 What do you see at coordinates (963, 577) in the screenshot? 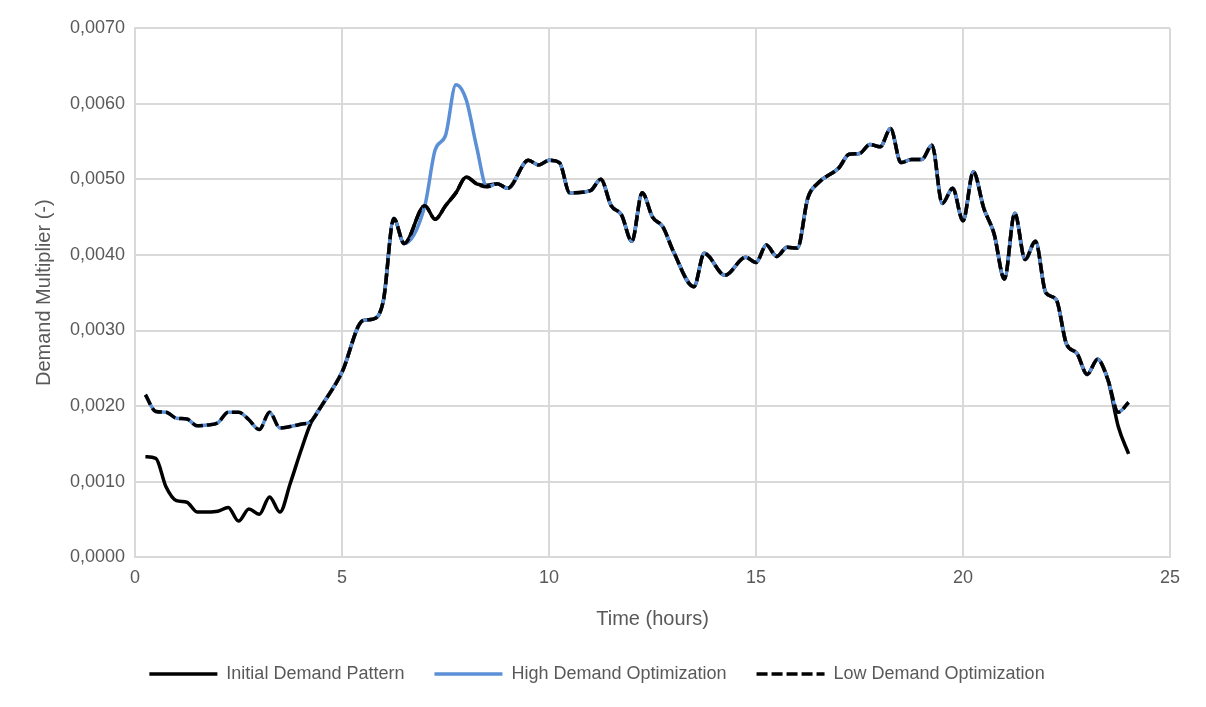
I see `x-tick-label: 20` at bounding box center [963, 577].